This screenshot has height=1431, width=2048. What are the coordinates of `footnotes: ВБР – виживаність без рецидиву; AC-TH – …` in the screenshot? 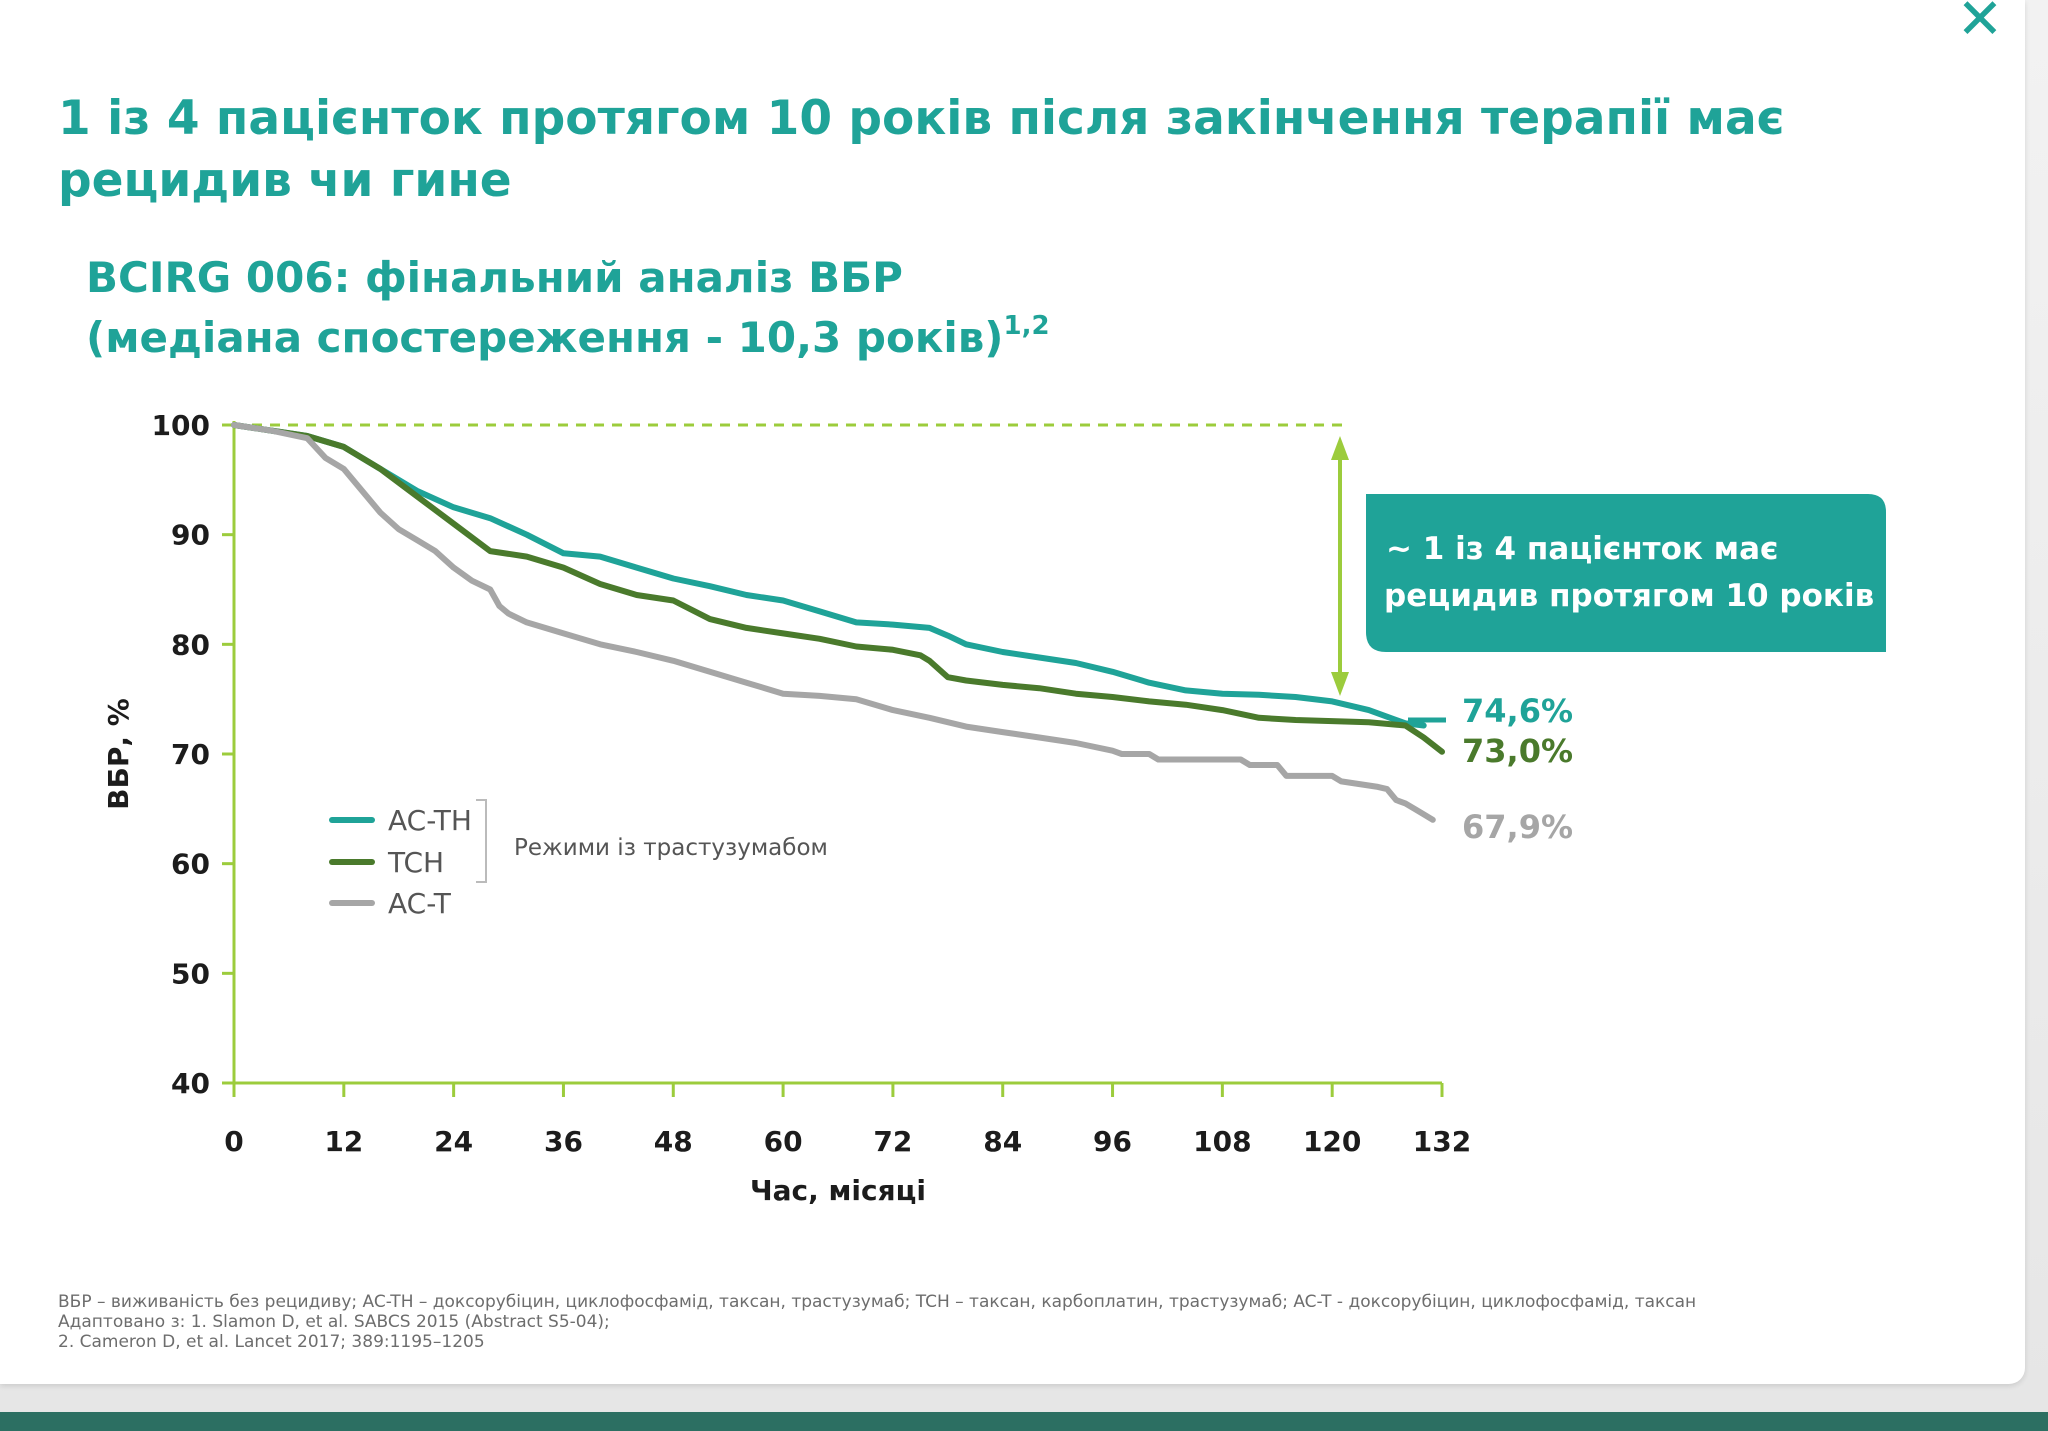 It's located at (1008, 1322).